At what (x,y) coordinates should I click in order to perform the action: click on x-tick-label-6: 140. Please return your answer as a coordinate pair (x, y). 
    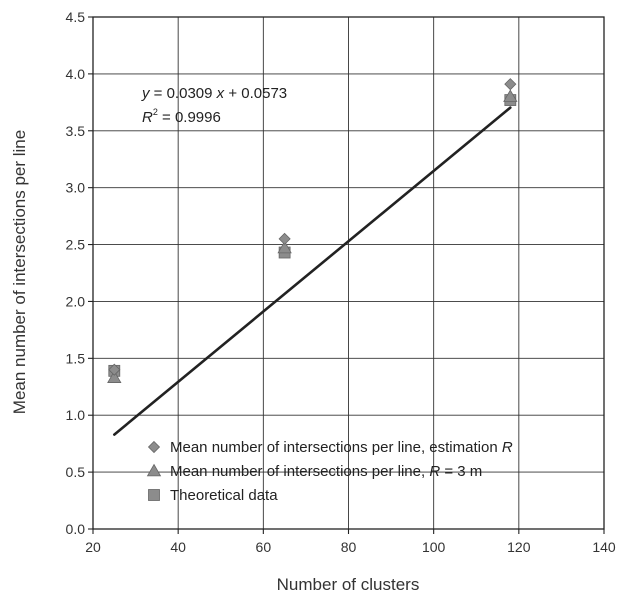
    Looking at the image, I should click on (604, 547).